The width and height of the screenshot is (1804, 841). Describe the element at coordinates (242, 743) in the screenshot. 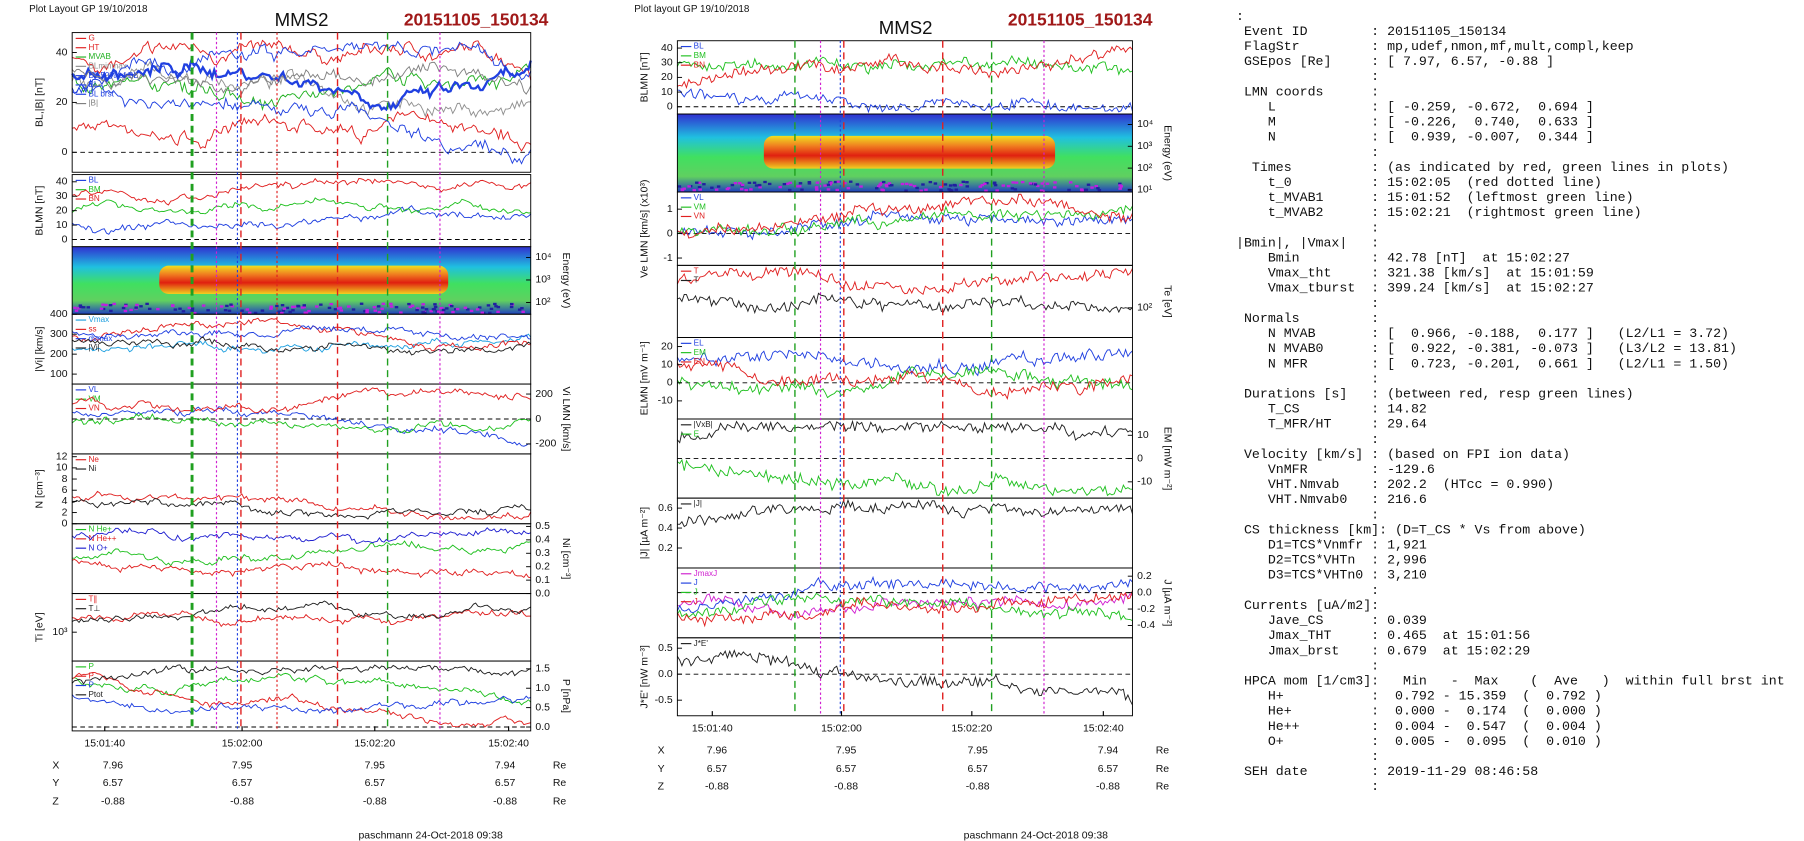

I see `x-tick-label: 15:02:00` at that location.